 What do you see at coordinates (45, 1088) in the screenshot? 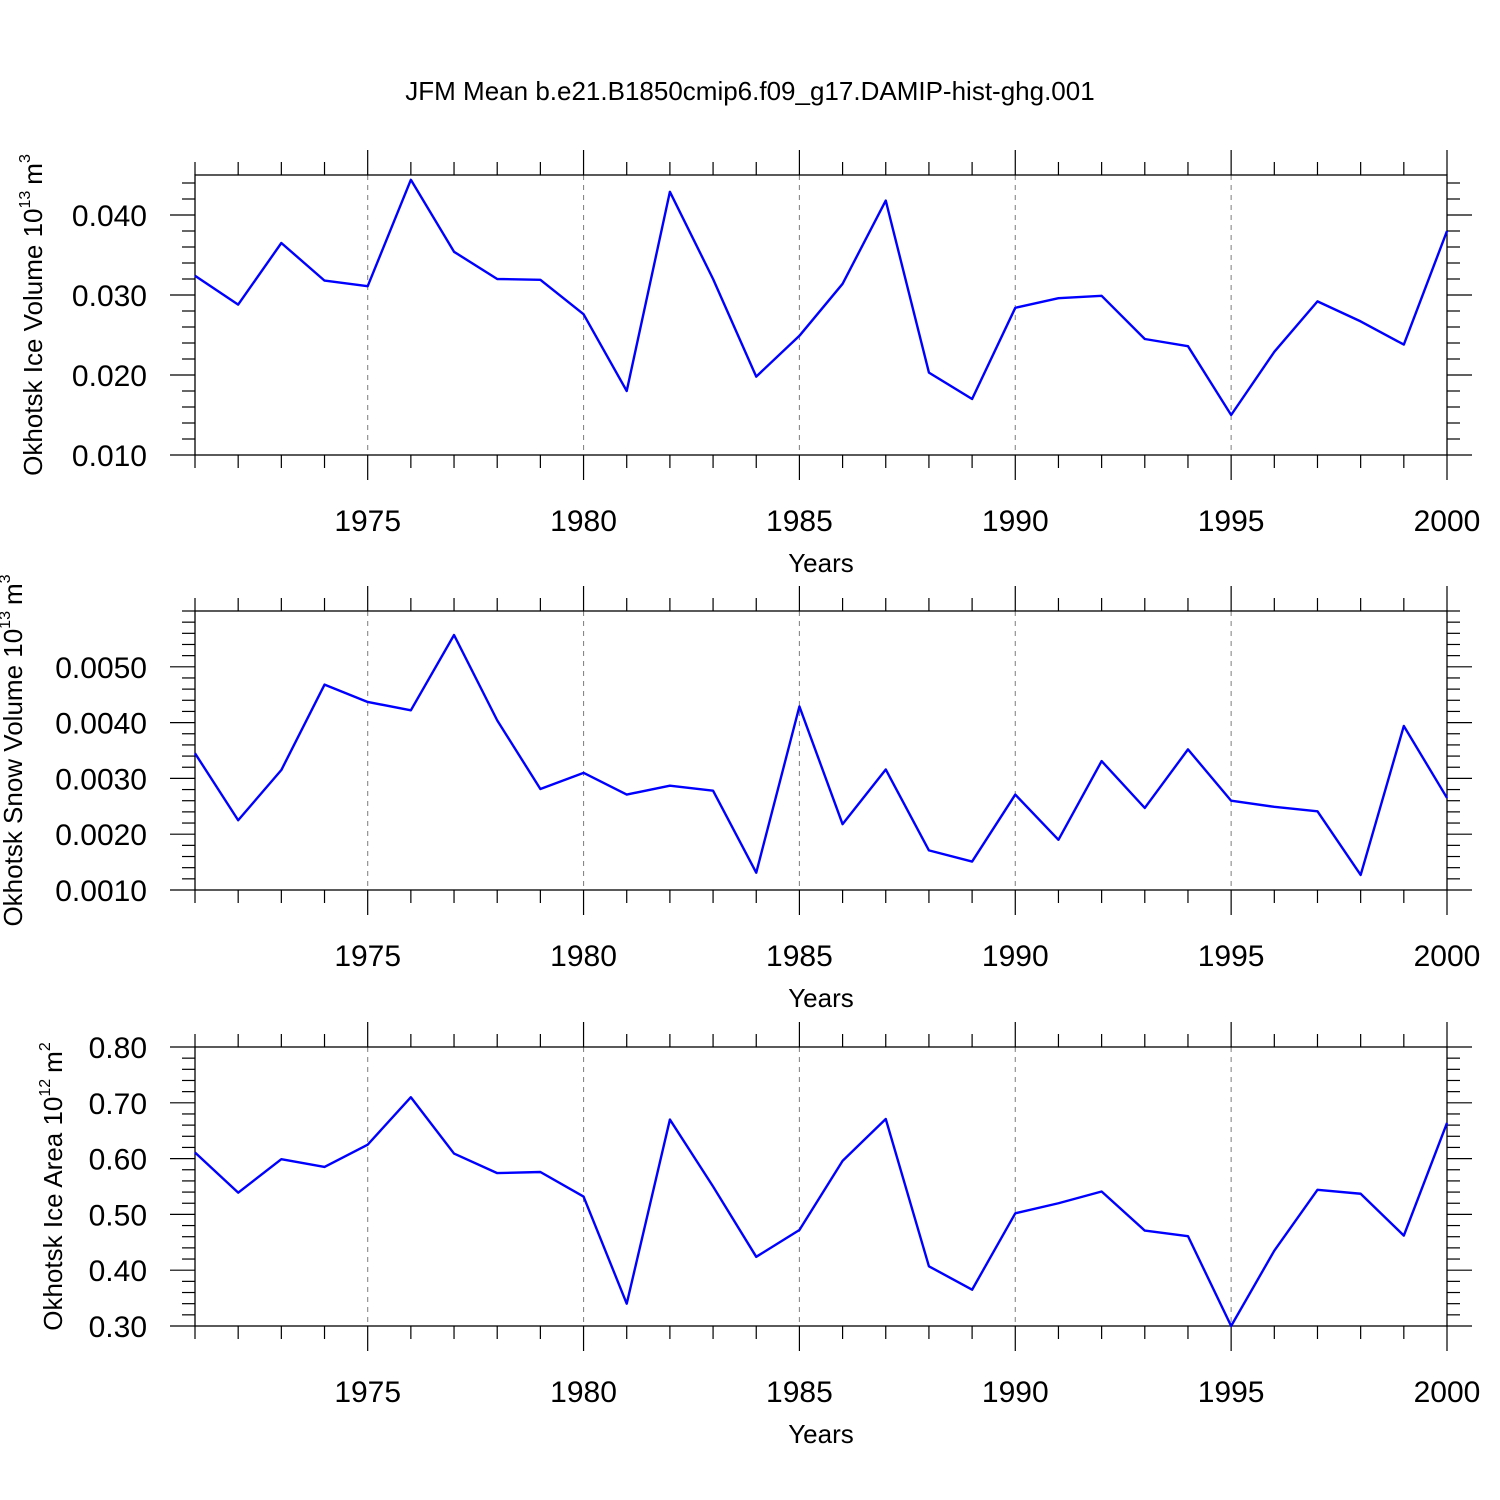
I see `y-axis-title-exponent: 12` at bounding box center [45, 1088].